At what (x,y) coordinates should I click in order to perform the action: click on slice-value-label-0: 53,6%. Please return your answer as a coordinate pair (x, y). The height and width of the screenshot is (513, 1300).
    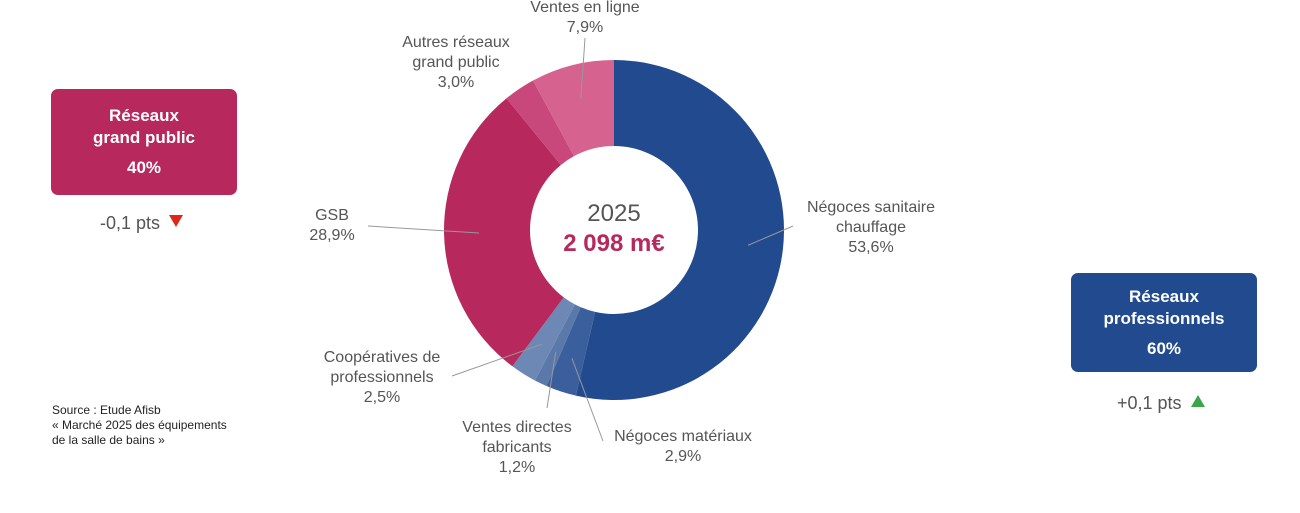
    Looking at the image, I should click on (870, 247).